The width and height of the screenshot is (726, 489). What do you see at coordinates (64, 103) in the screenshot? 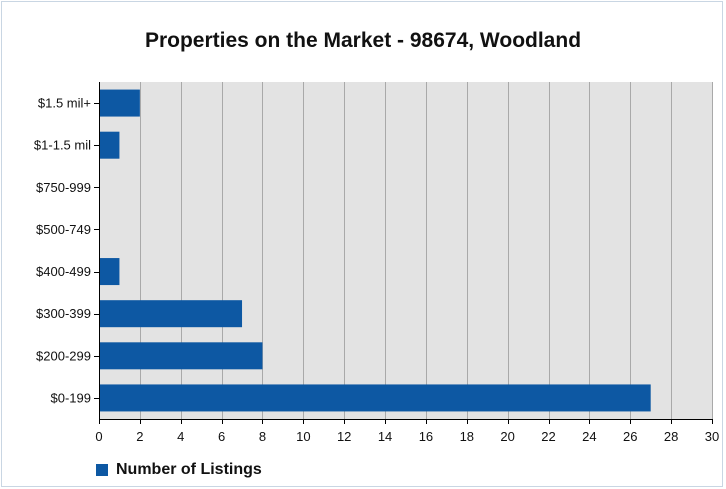
I see `y-tick-label-0: $1.5 mil+` at bounding box center [64, 103].